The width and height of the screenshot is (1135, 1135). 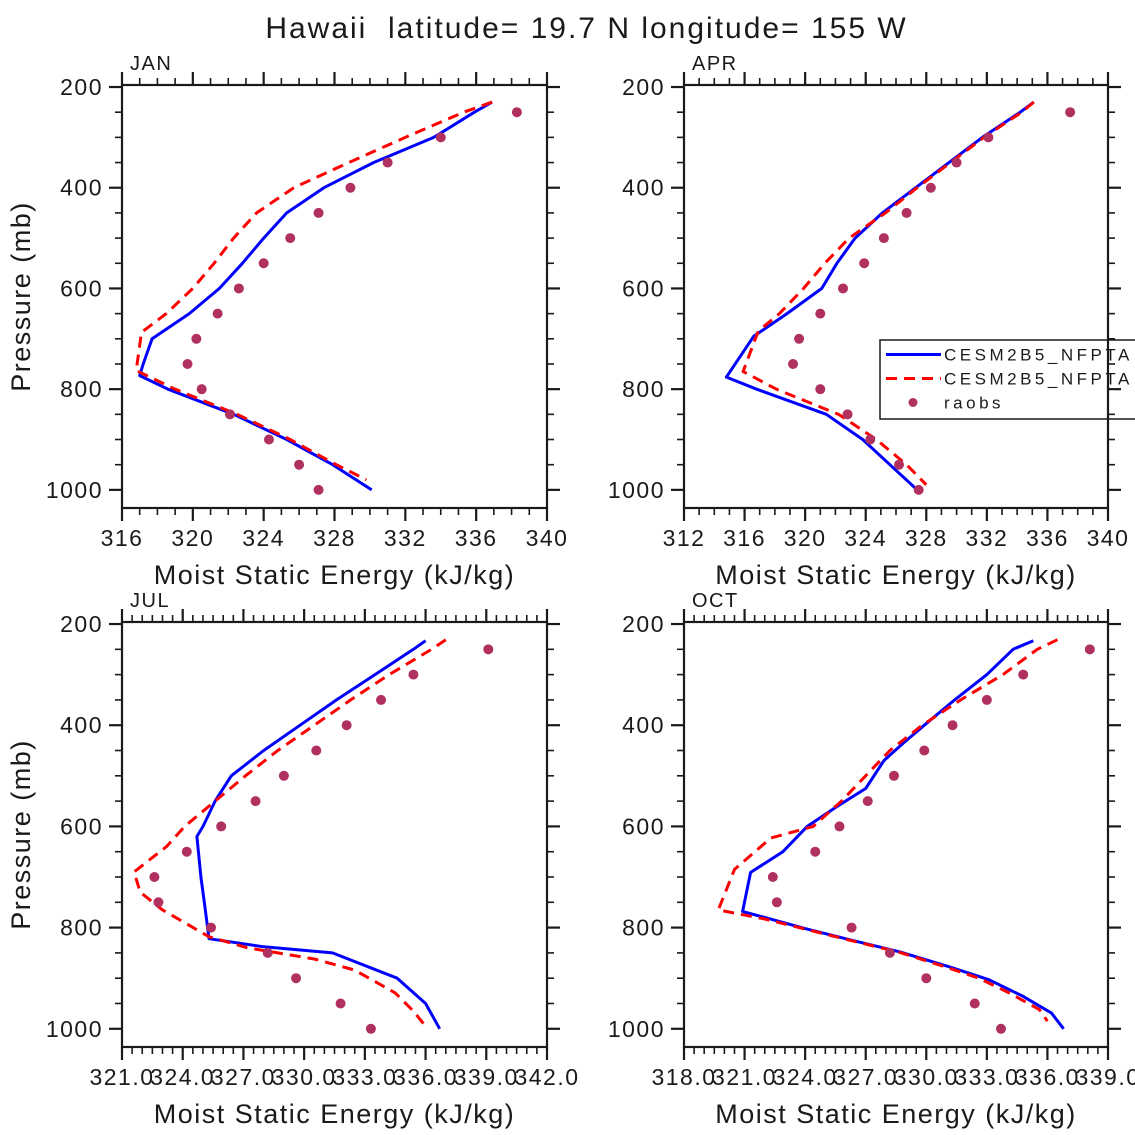 What do you see at coordinates (926, 1077) in the screenshot?
I see `x-tick-label: 330.0` at bounding box center [926, 1077].